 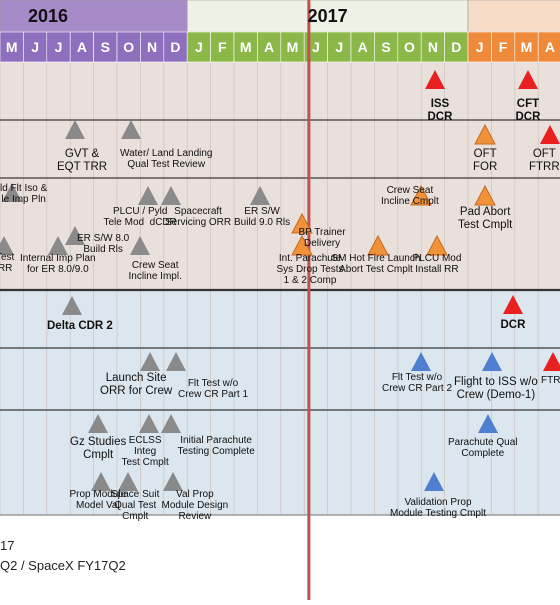 I want to click on milestone-label: PLCU / Pyld Tele Mod dCDR, so click(x=140, y=217).